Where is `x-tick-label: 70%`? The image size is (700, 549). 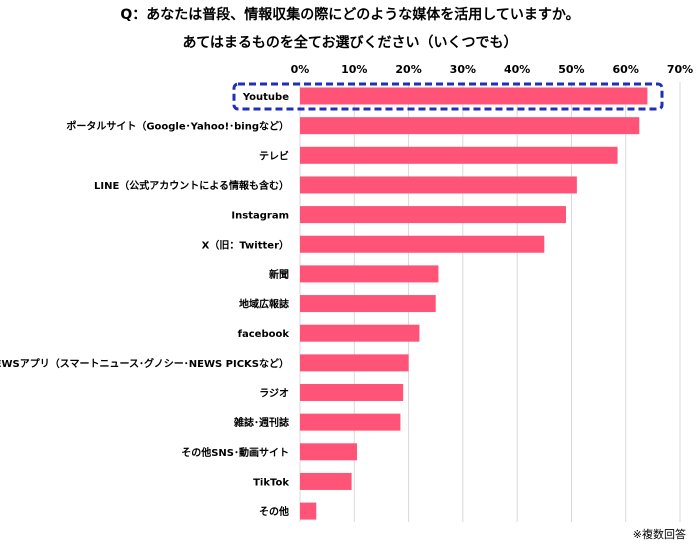 x-tick-label: 70% is located at coordinates (680, 69).